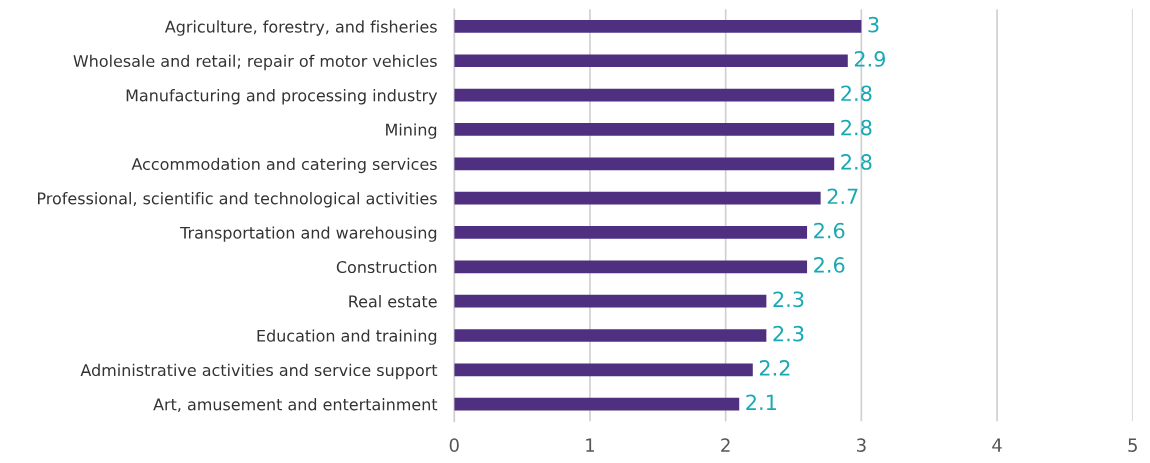 Image resolution: width=1150 pixels, height=463 pixels. What do you see at coordinates (725, 445) in the screenshot?
I see `x-tick-label: 2` at bounding box center [725, 445].